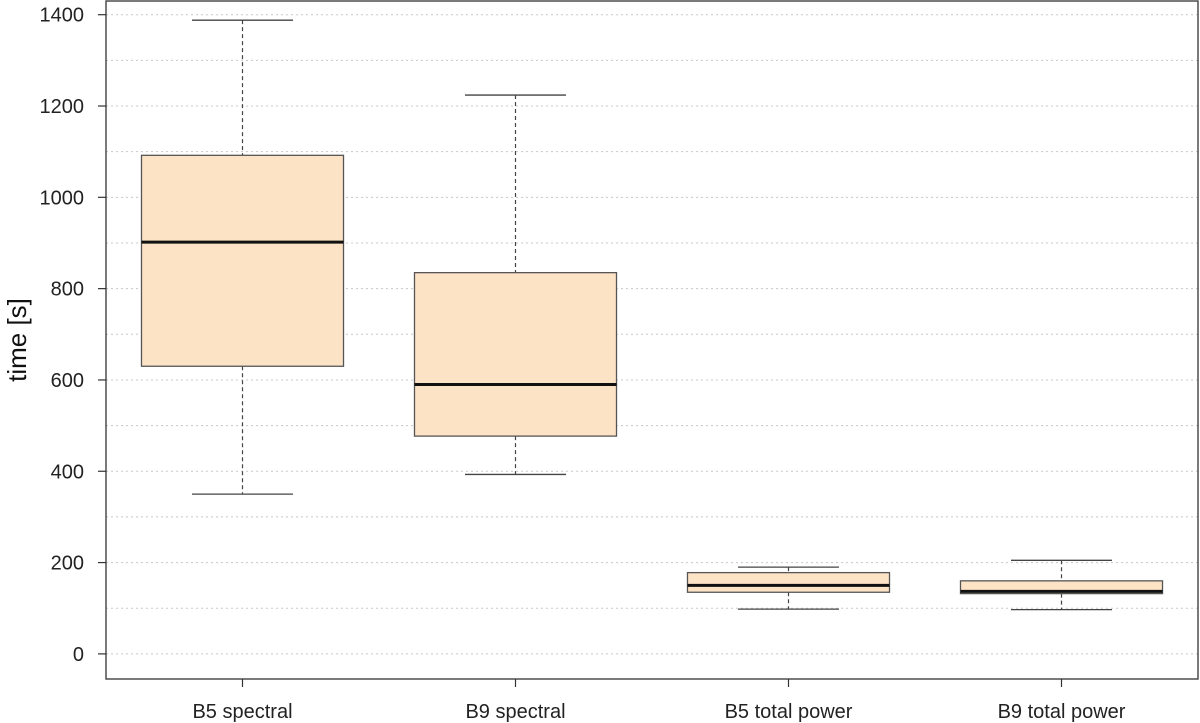 Image resolution: width=1200 pixels, height=723 pixels. I want to click on box-b9-spectral, so click(515, 285).